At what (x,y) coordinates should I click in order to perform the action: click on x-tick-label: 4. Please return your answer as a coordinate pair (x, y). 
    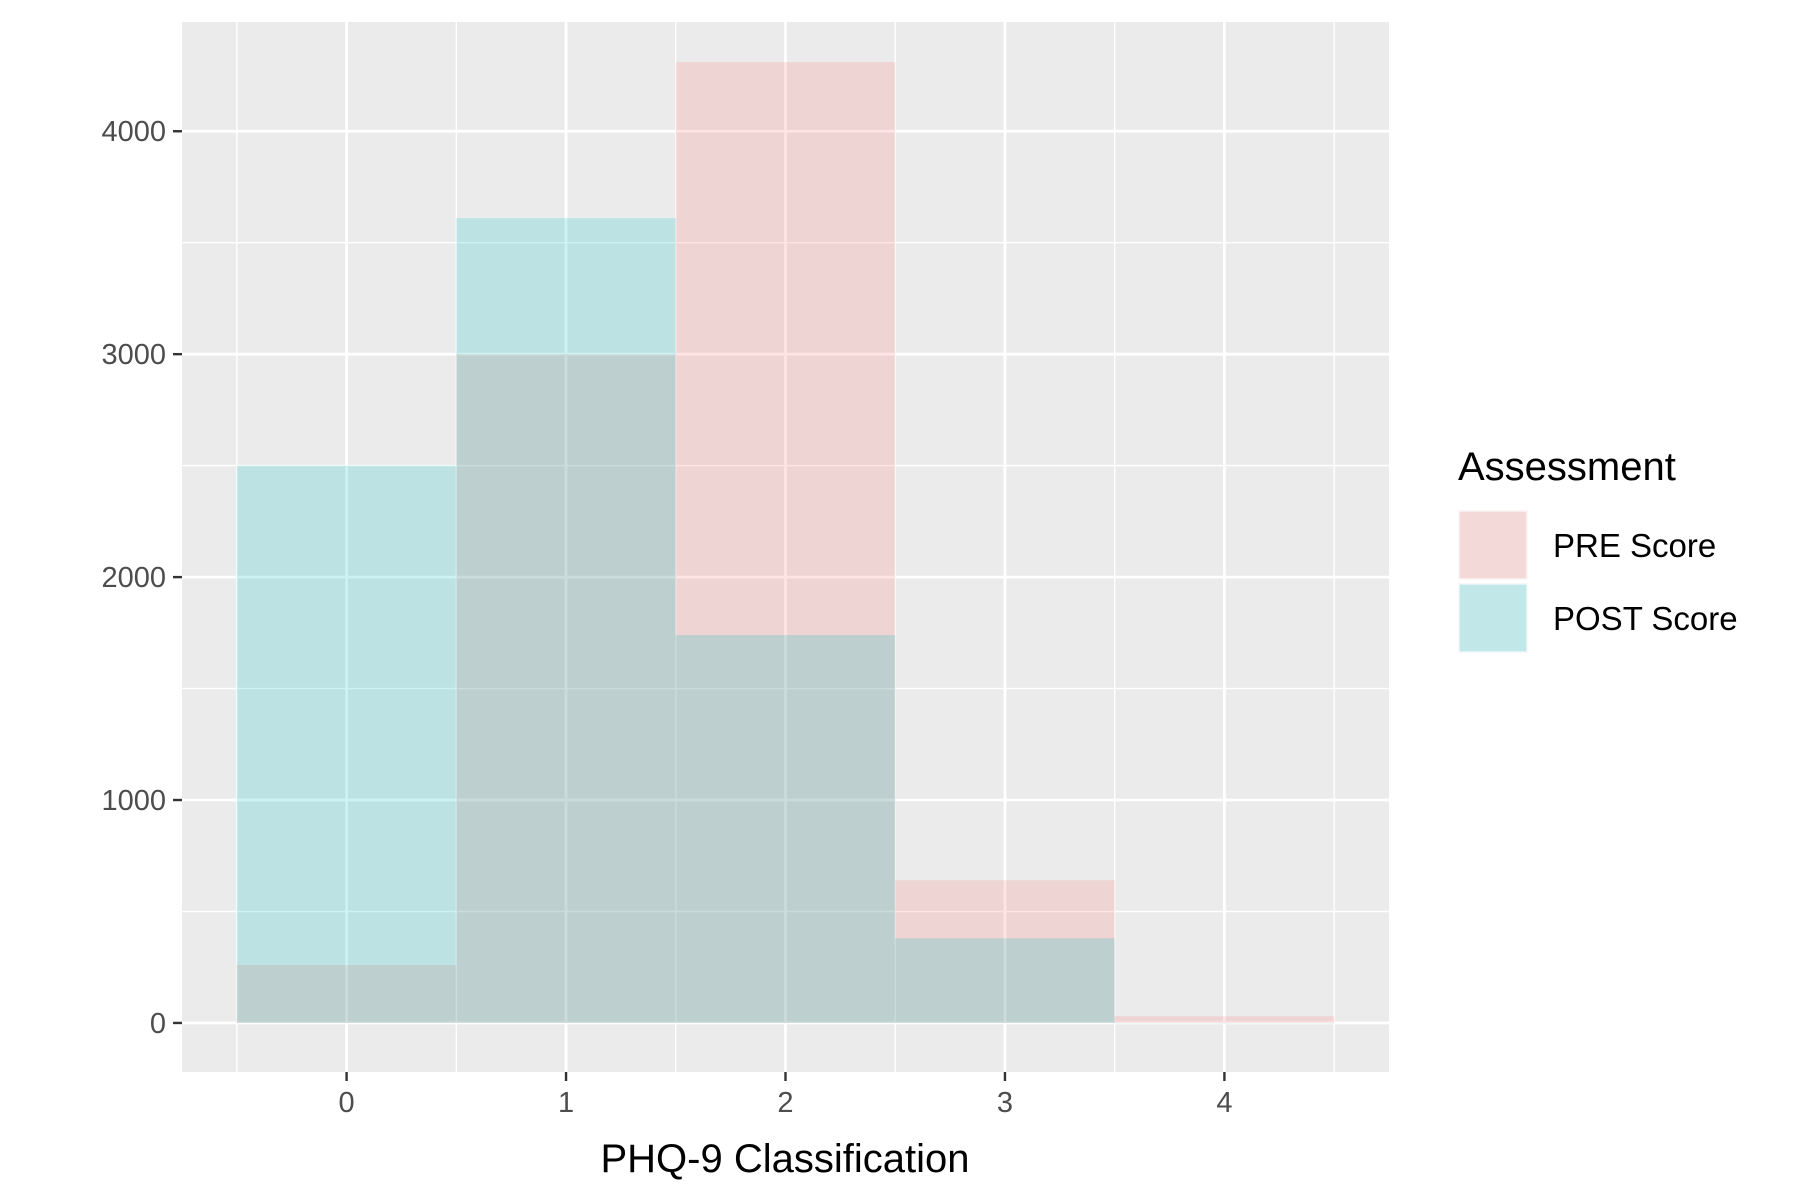
    Looking at the image, I should click on (1224, 1103).